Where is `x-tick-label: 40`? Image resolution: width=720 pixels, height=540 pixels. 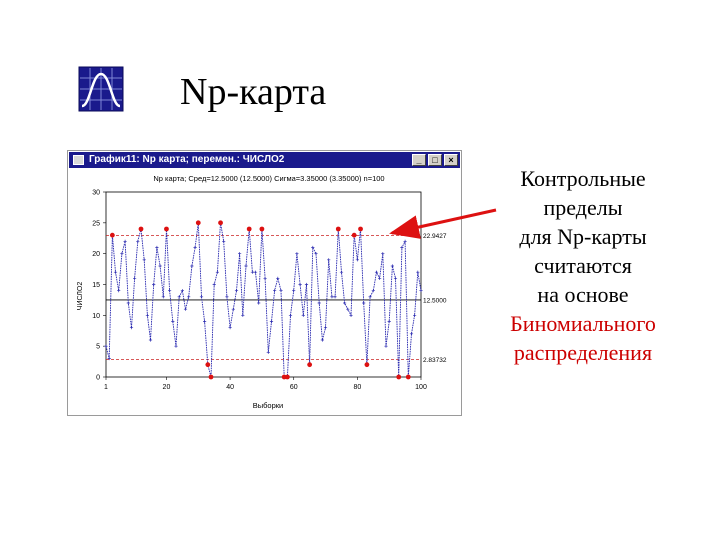 x-tick-label: 40 is located at coordinates (230, 387).